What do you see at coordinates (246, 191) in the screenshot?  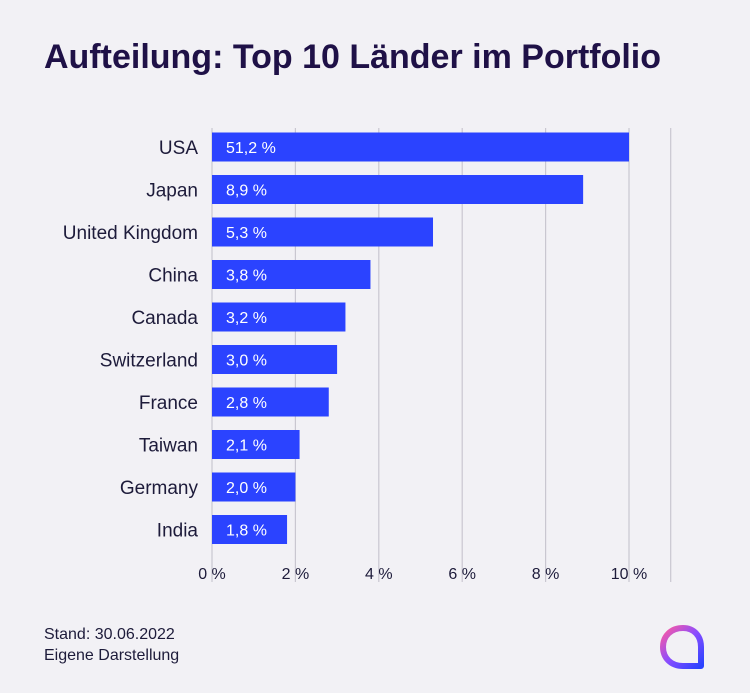 I see `bar-value-label: 8,9 %` at bounding box center [246, 191].